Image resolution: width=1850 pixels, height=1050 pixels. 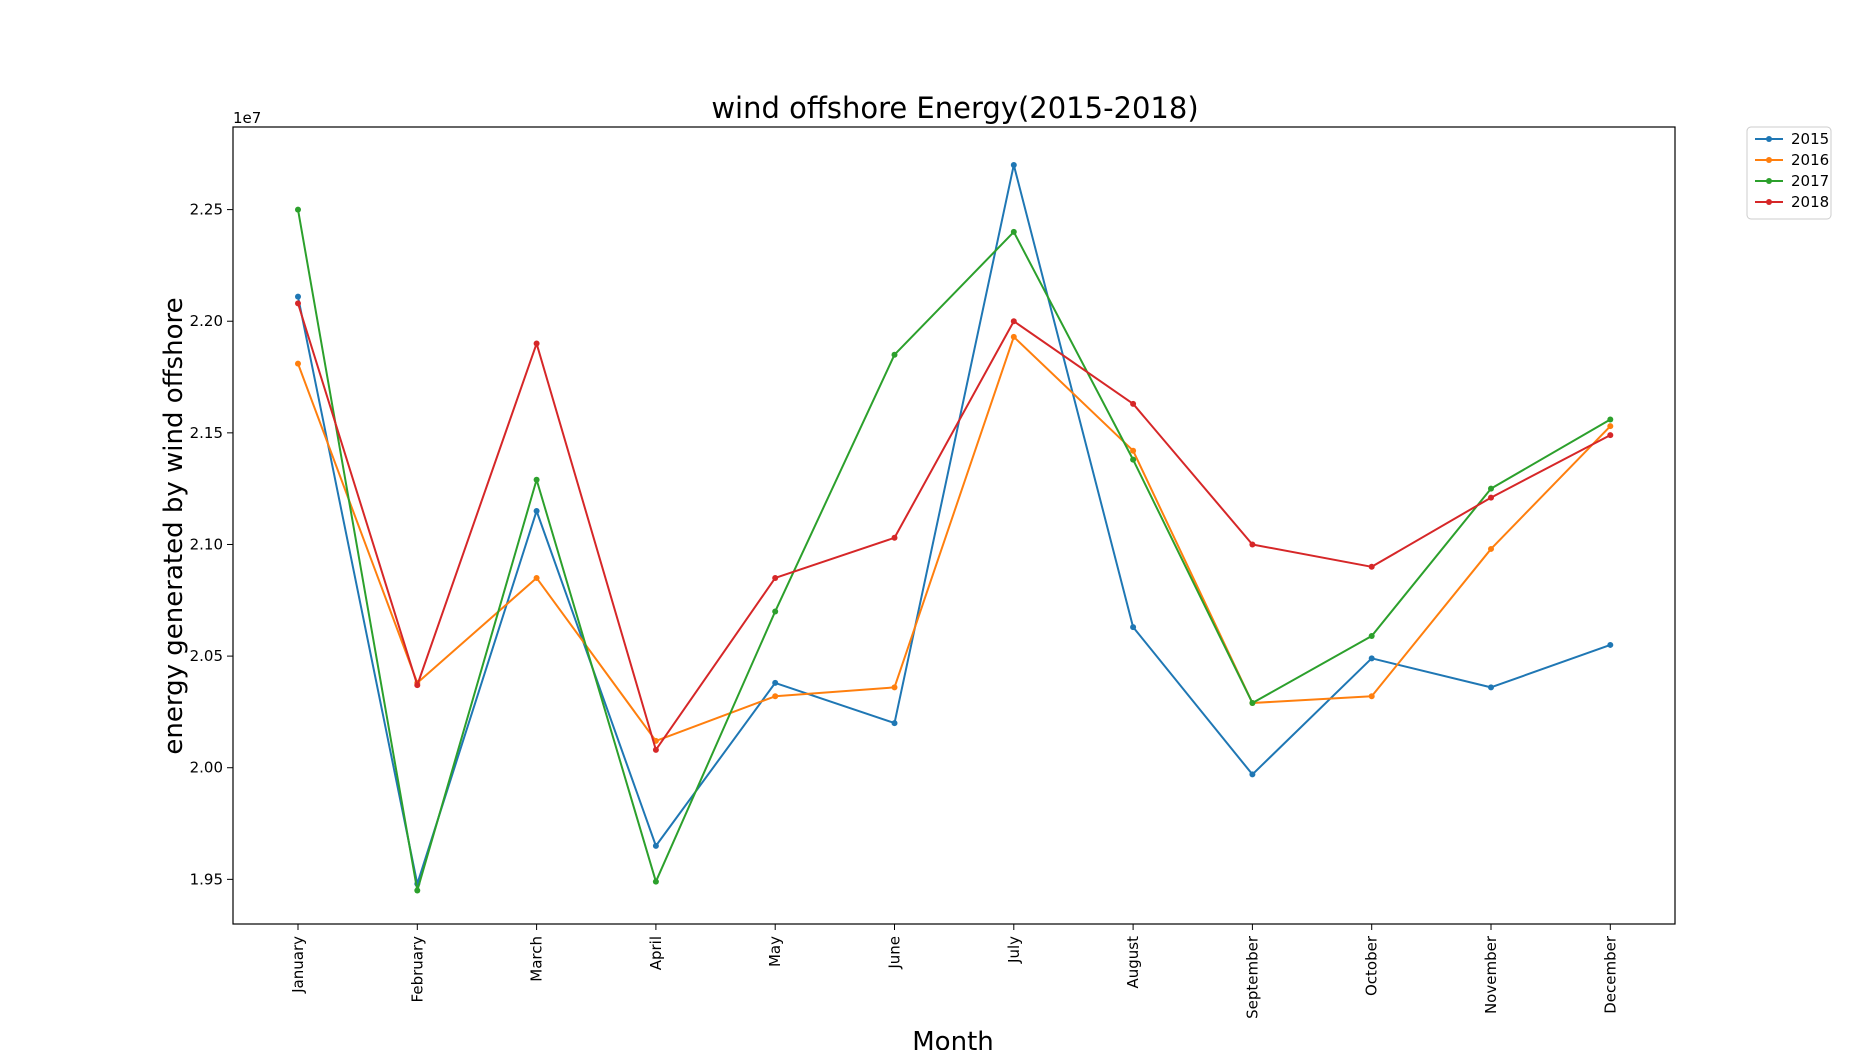 I want to click on legend-frame, so click(x=1789, y=173).